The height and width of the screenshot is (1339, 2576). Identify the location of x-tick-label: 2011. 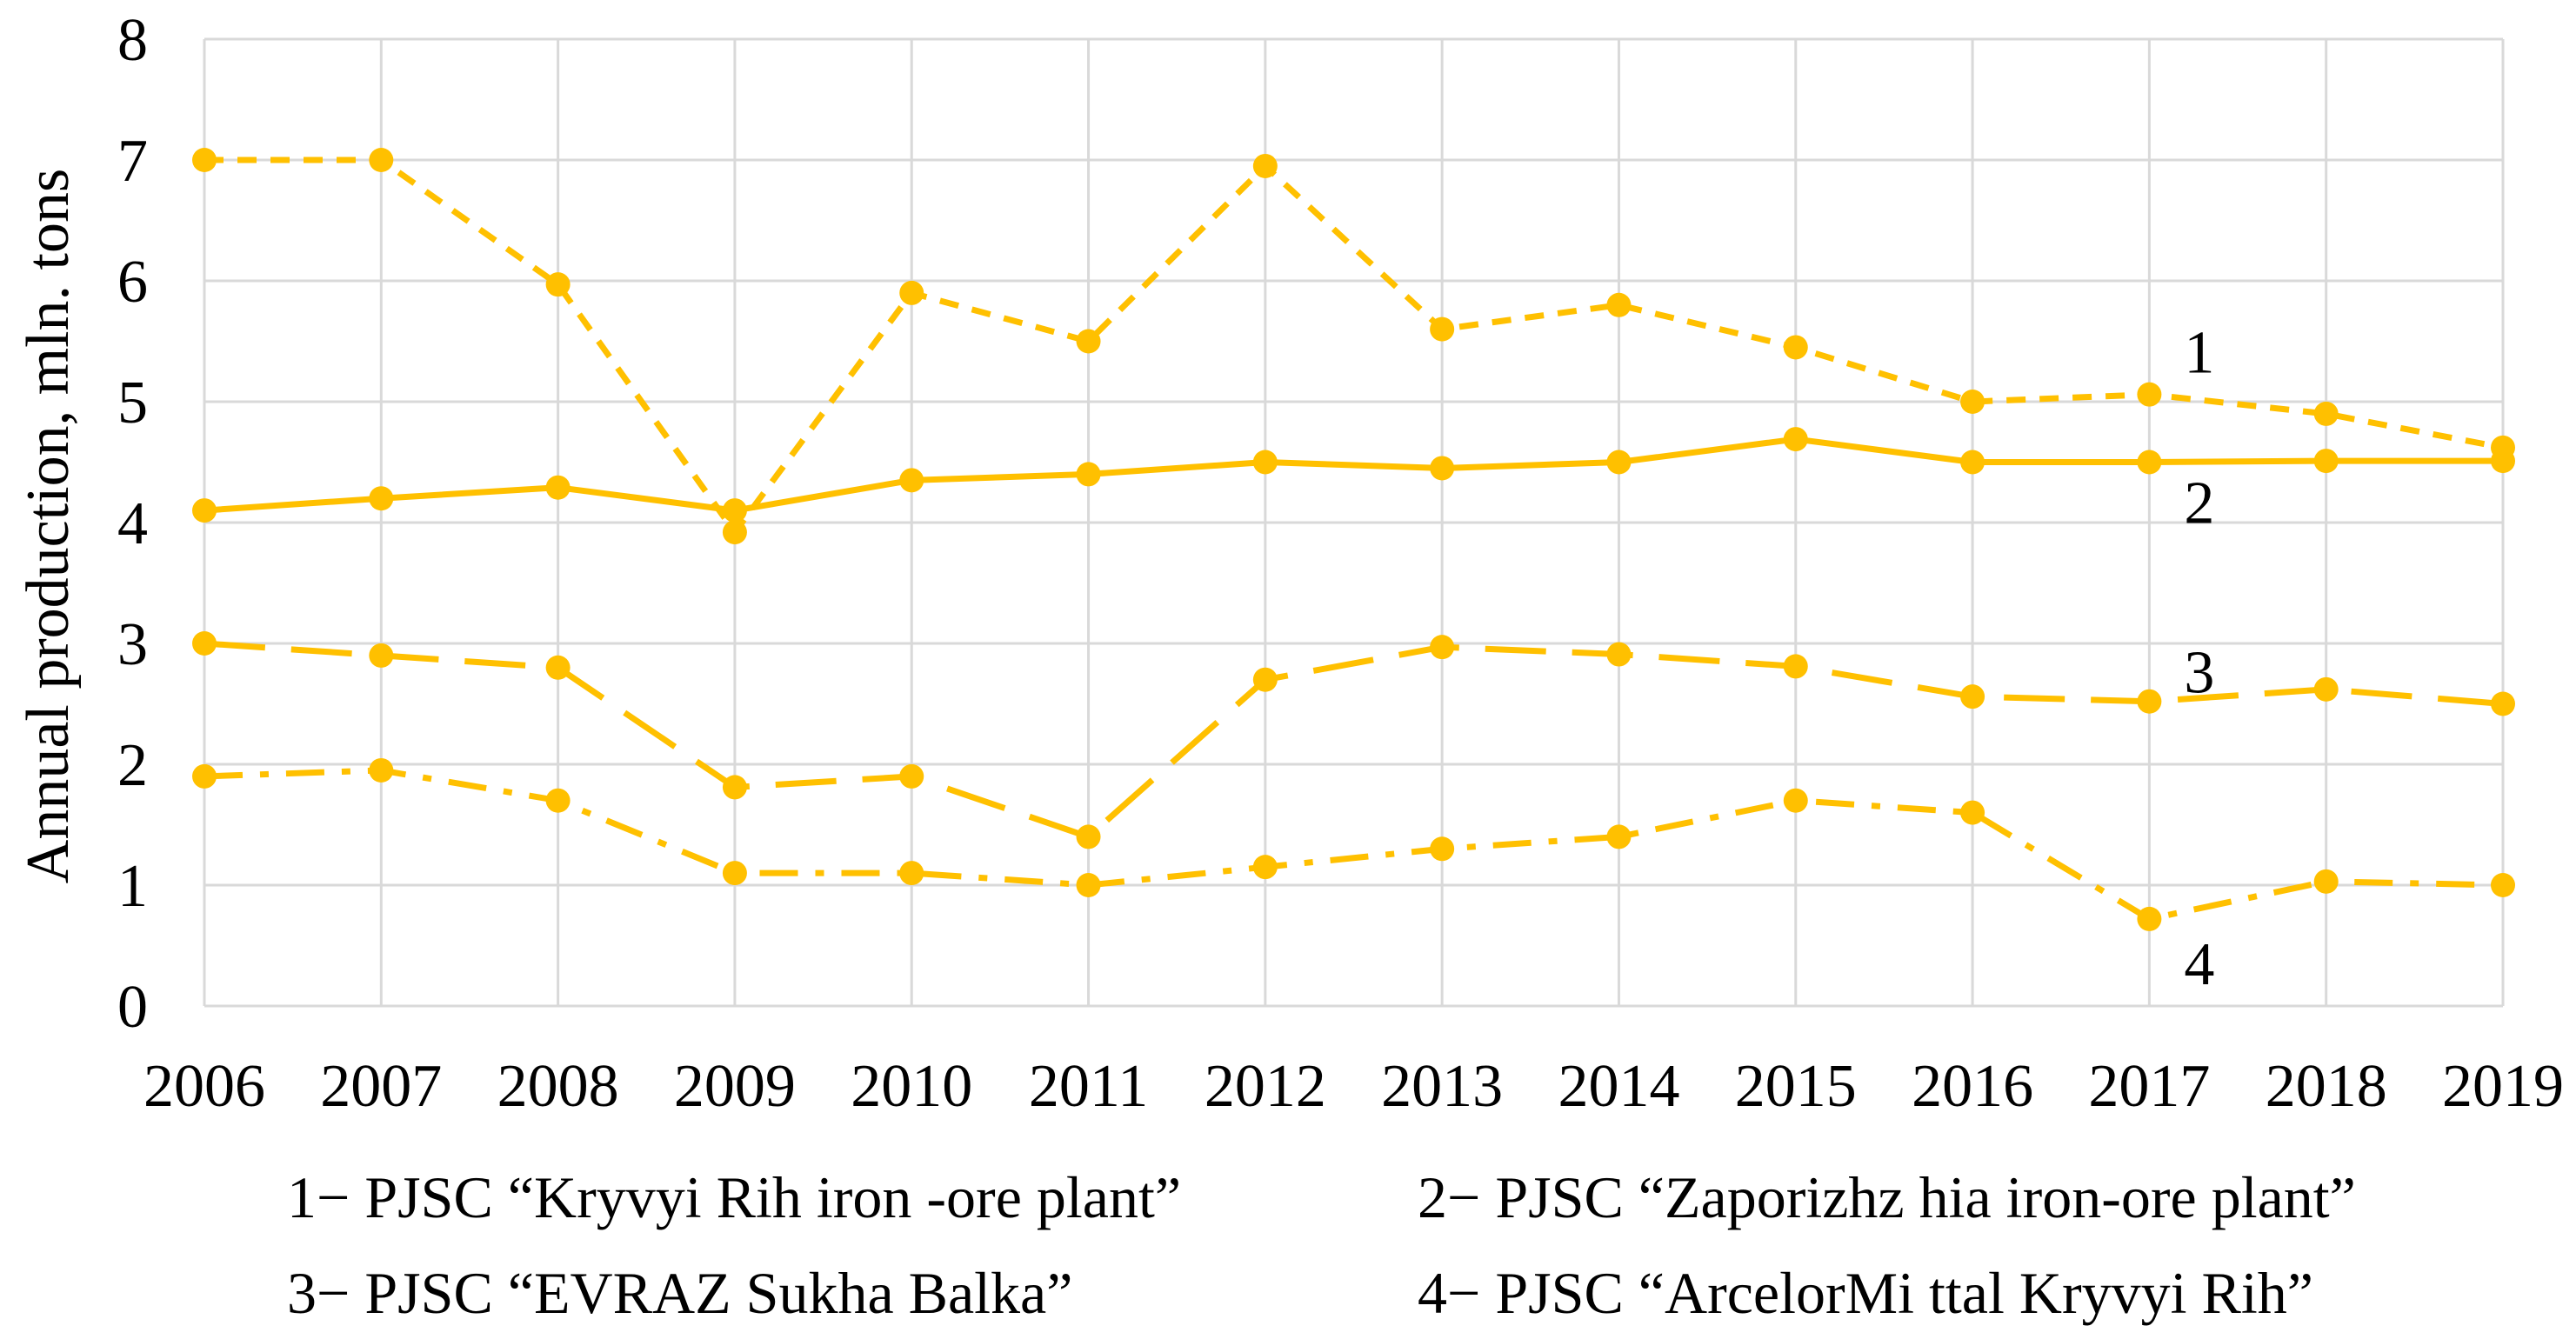
(1088, 1087).